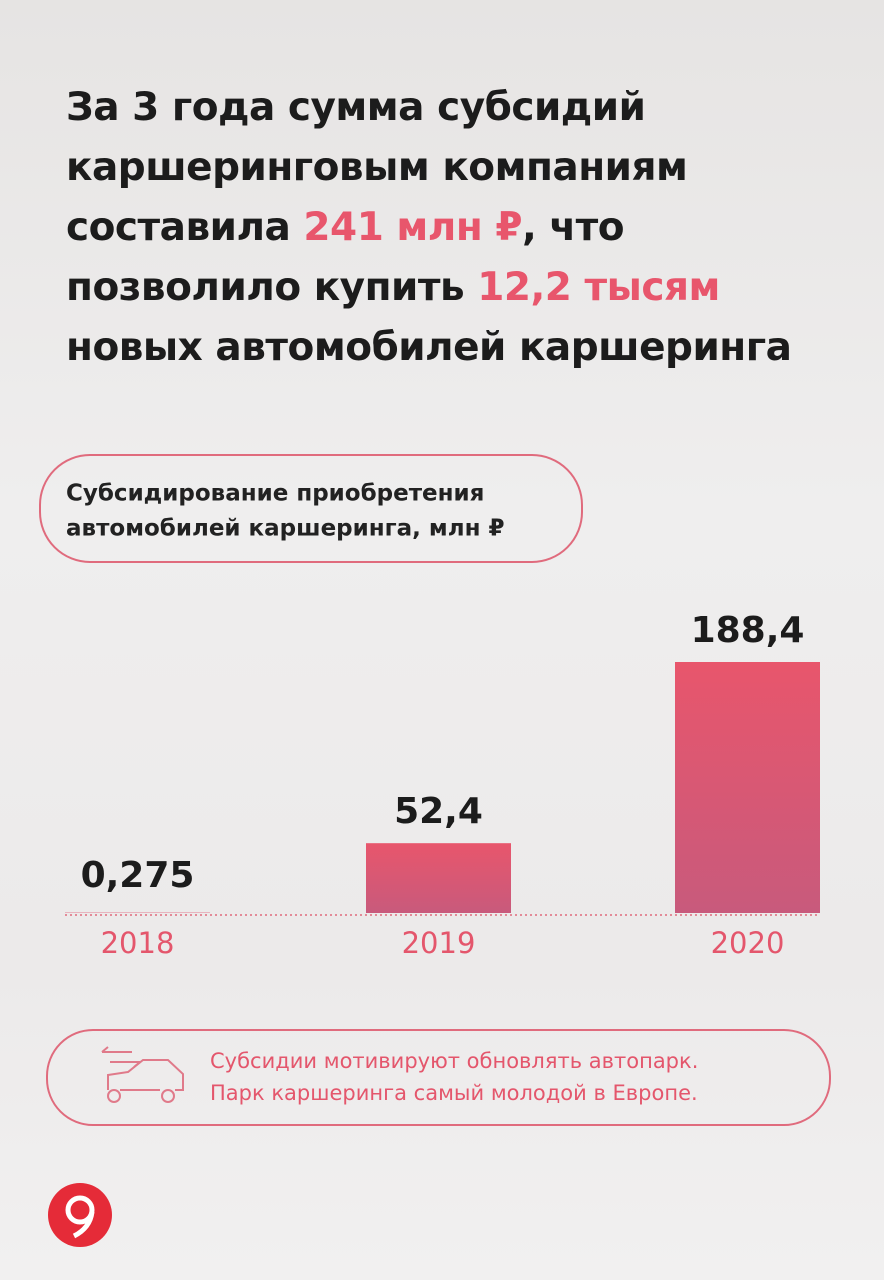  I want to click on title-box, so click(311, 508).